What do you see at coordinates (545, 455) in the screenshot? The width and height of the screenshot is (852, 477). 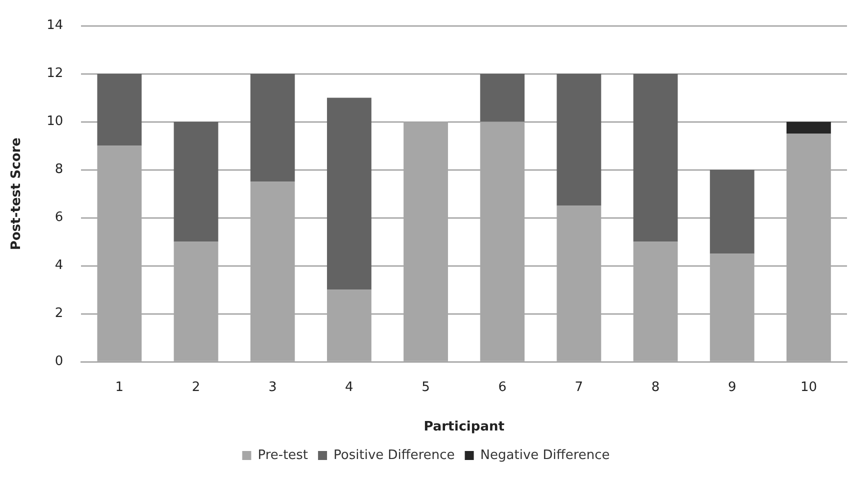 I see `legend-label: Negative Difference` at bounding box center [545, 455].